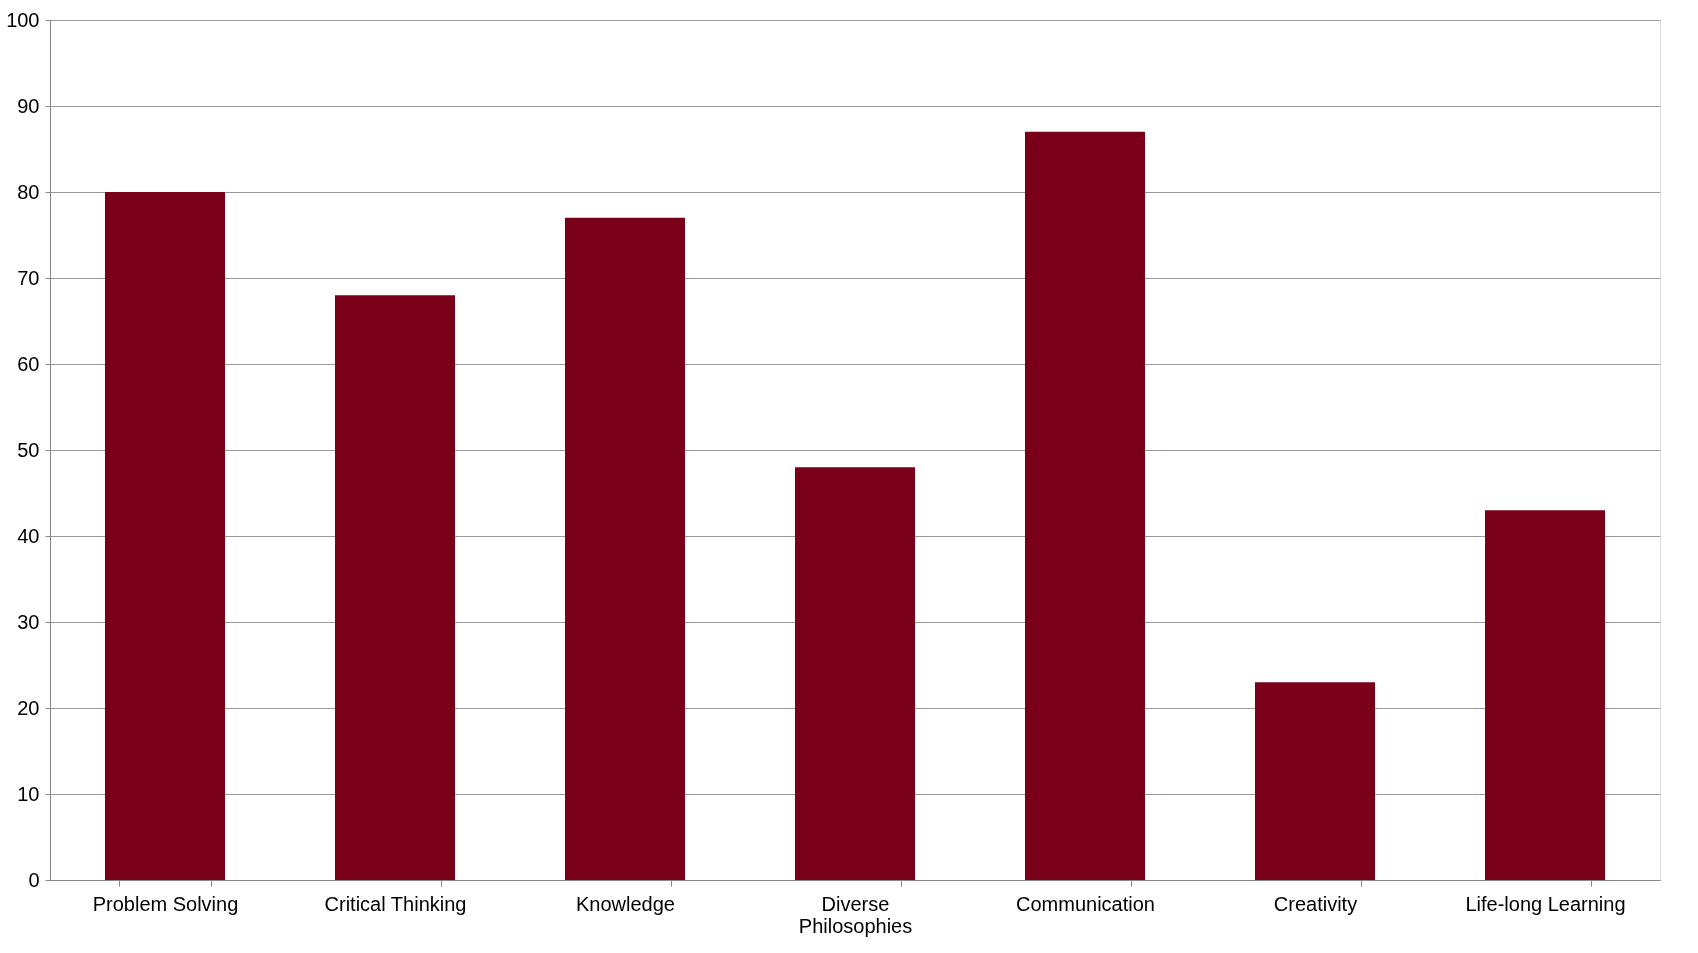 This screenshot has width=1698, height=953. Describe the element at coordinates (395, 903) in the screenshot. I see `x-tick-label: Critical Thinking` at that location.